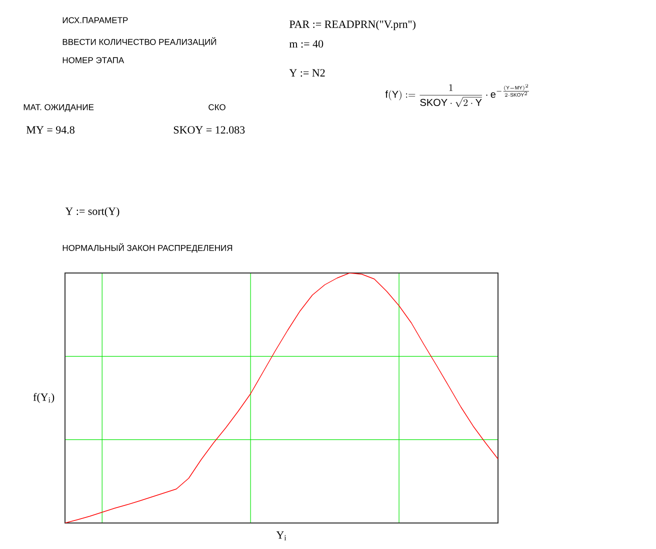 The height and width of the screenshot is (549, 656). I want to click on text: SKOY = 12.083, so click(209, 130).